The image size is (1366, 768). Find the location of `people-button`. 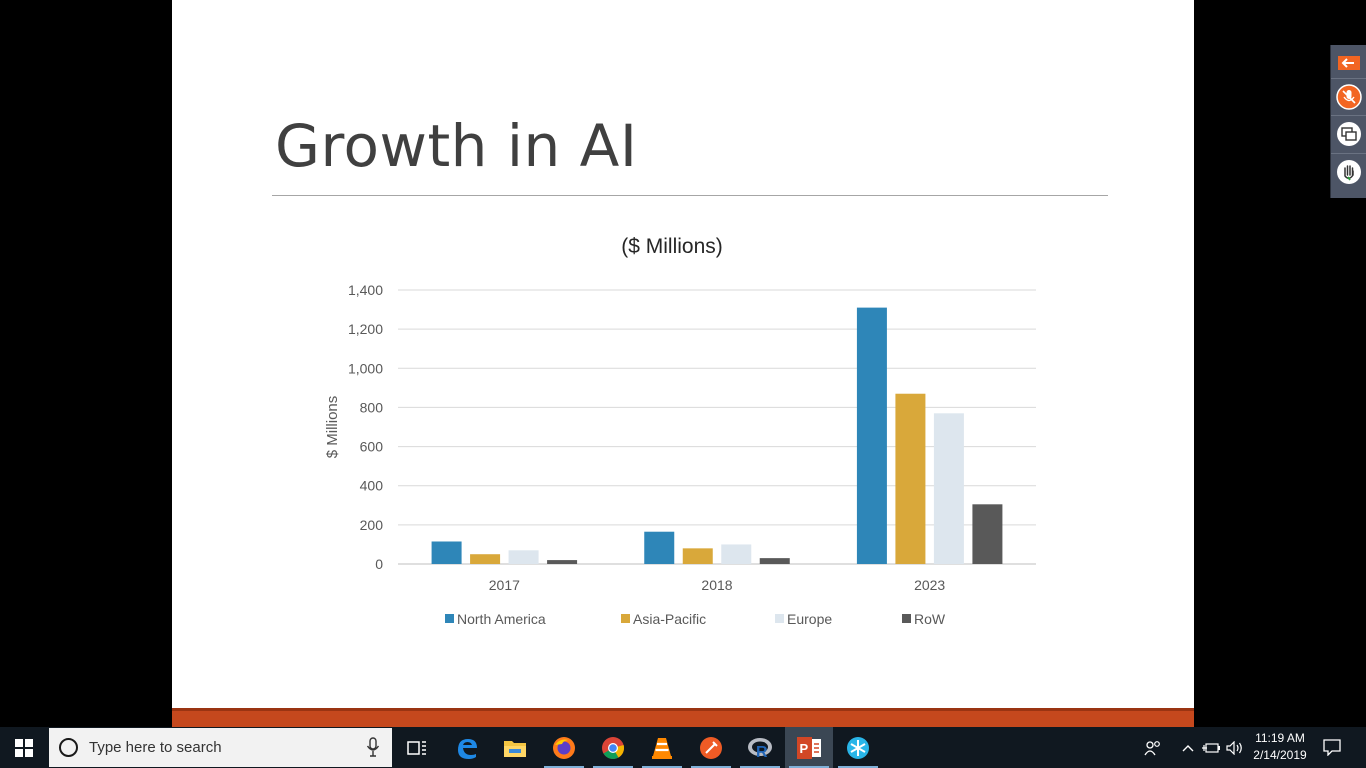

people-button is located at coordinates (1153, 747).